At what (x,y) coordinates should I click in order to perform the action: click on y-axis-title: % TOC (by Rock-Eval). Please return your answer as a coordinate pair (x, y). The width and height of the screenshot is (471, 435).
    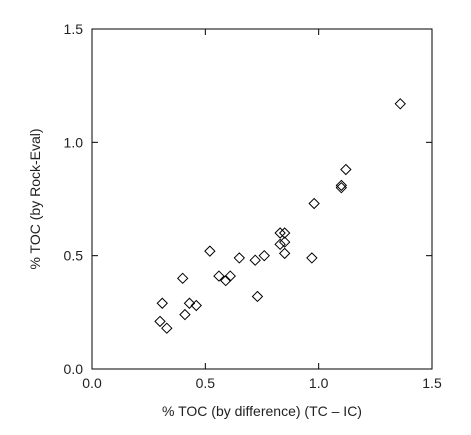
    Looking at the image, I should click on (35, 198).